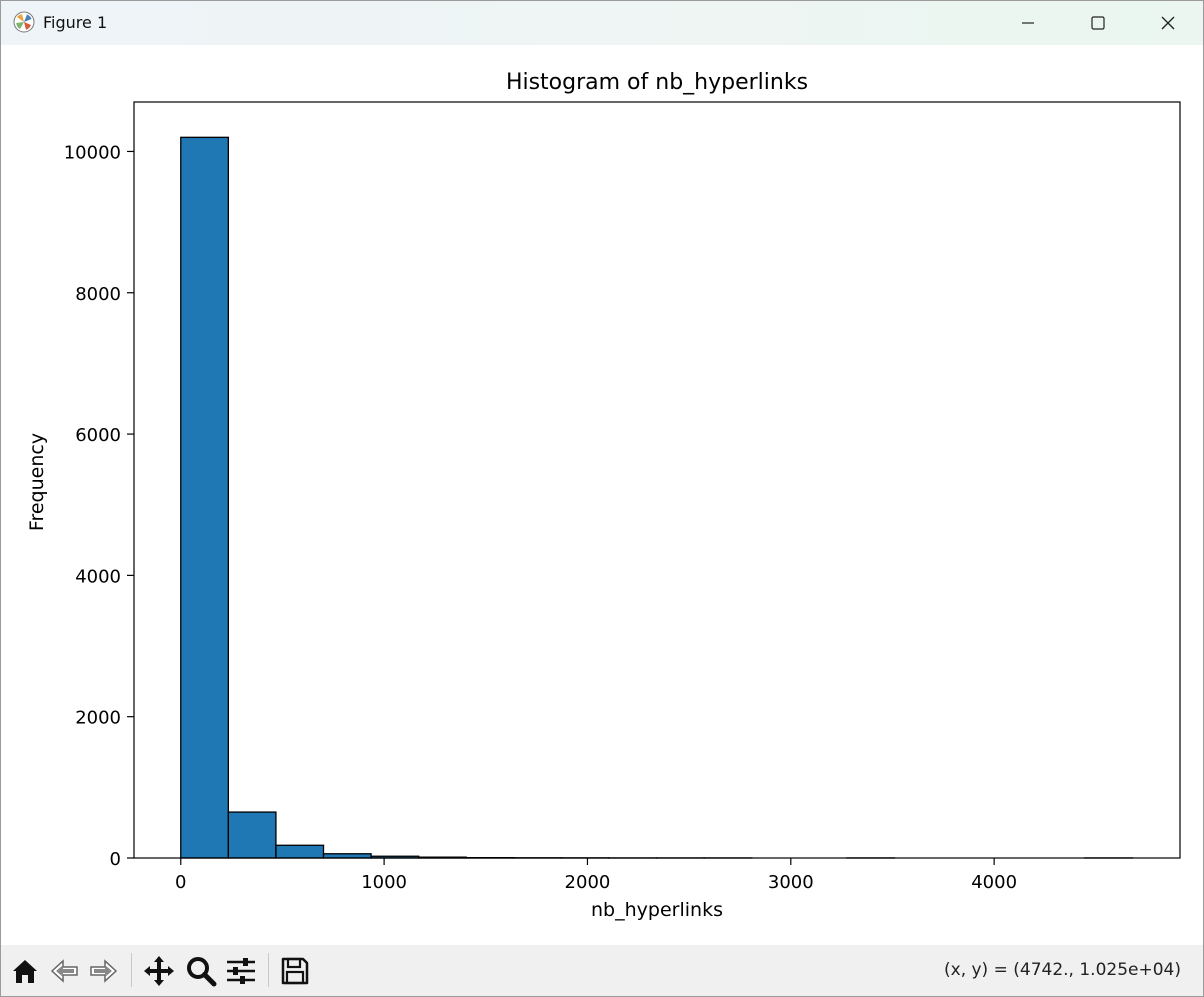 This screenshot has width=1204, height=997. I want to click on zoom-icon, so click(202, 972).